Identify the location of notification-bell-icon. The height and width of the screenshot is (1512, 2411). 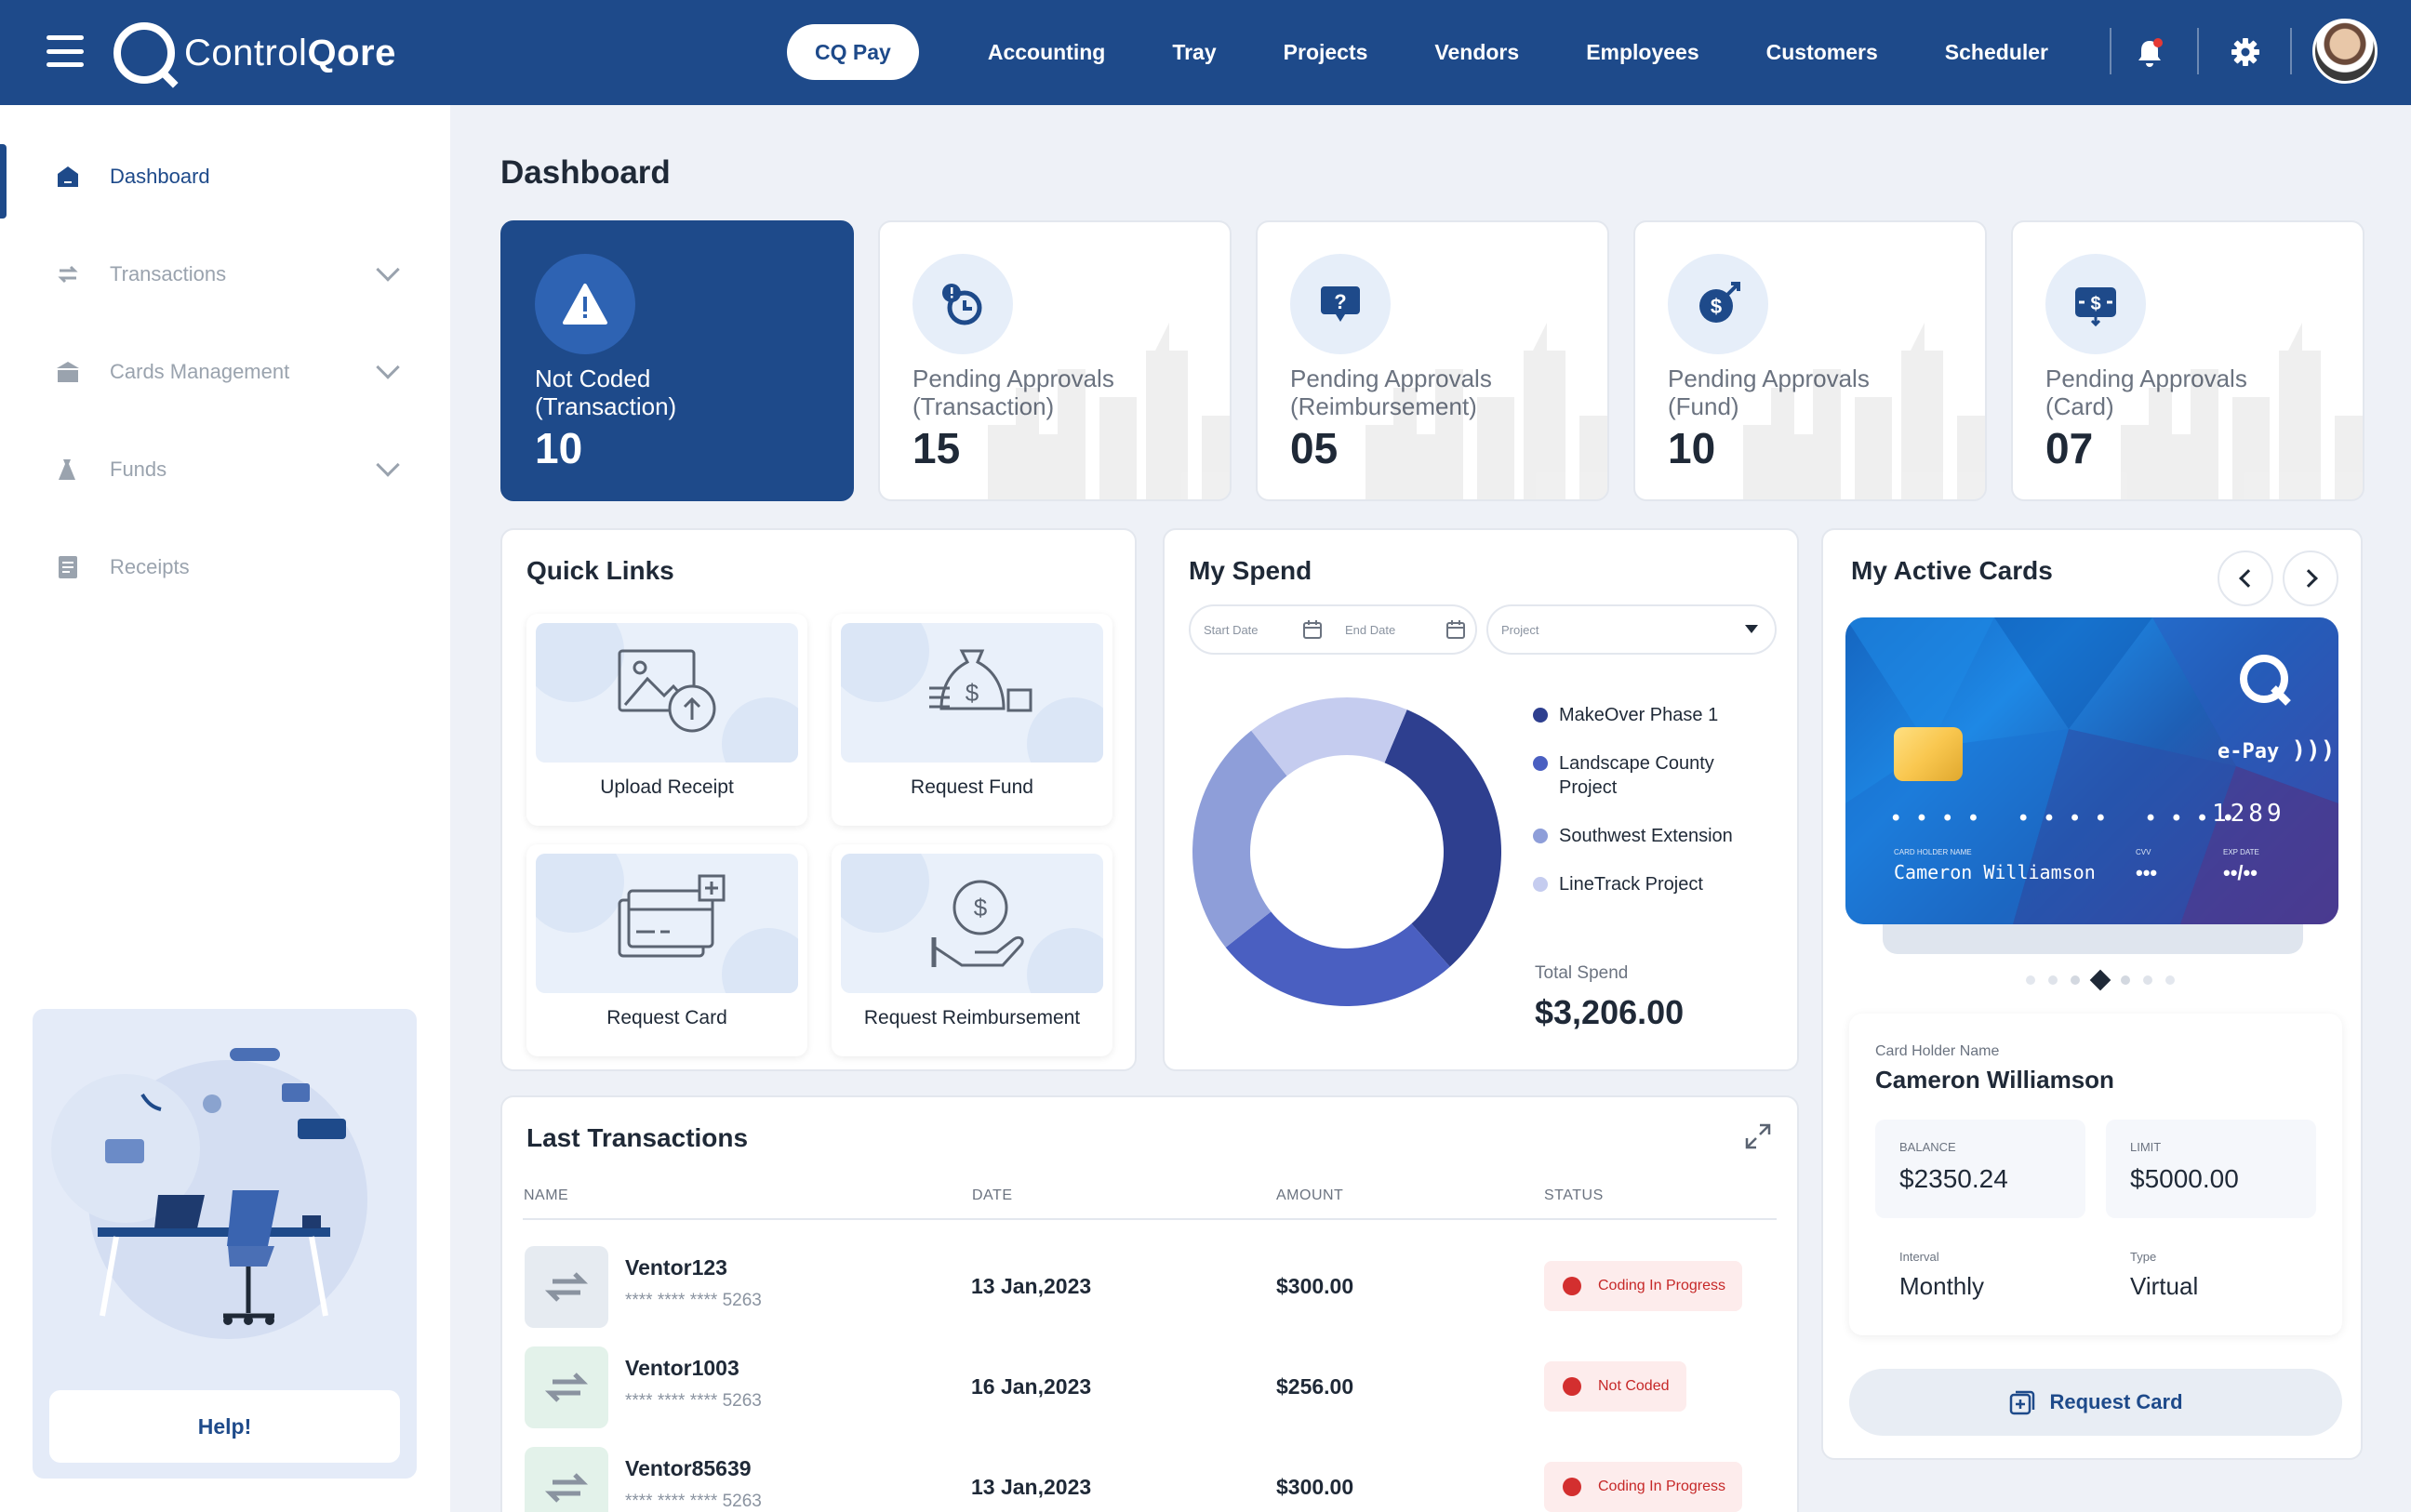
(2150, 53).